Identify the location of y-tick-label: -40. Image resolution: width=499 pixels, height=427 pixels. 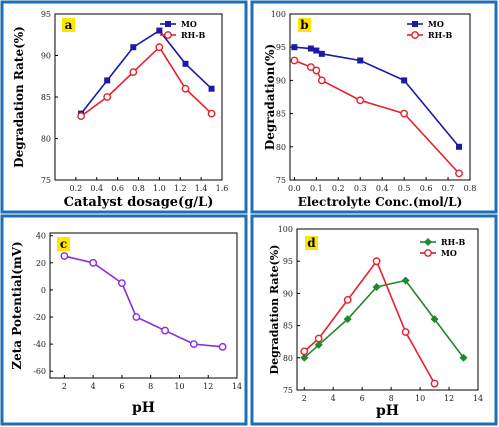
(39, 344).